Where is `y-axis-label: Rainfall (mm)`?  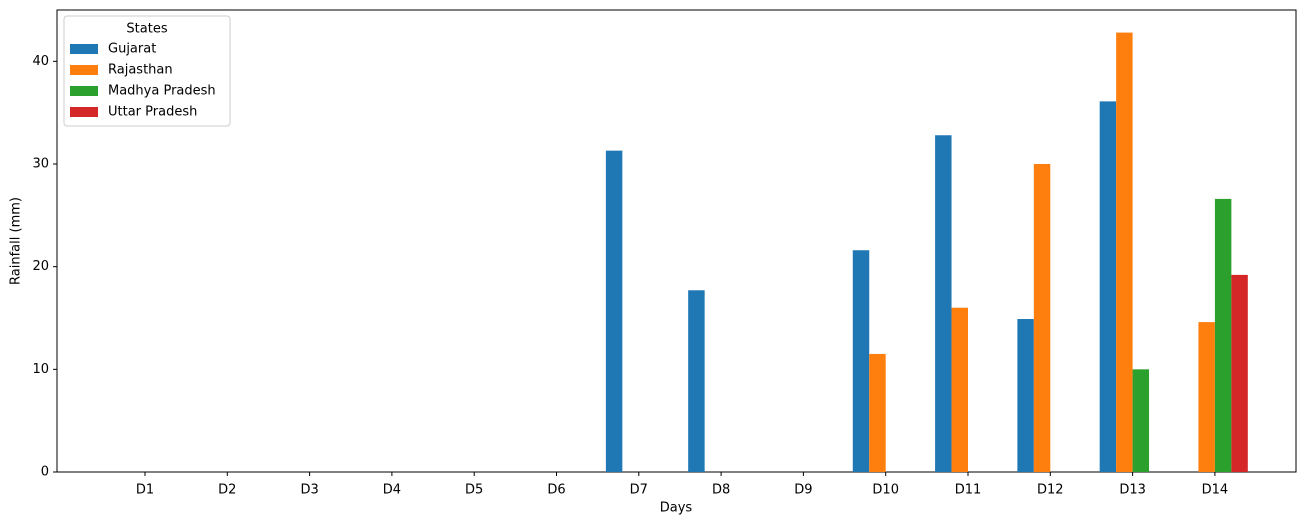 y-axis-label: Rainfall (mm) is located at coordinates (16, 241).